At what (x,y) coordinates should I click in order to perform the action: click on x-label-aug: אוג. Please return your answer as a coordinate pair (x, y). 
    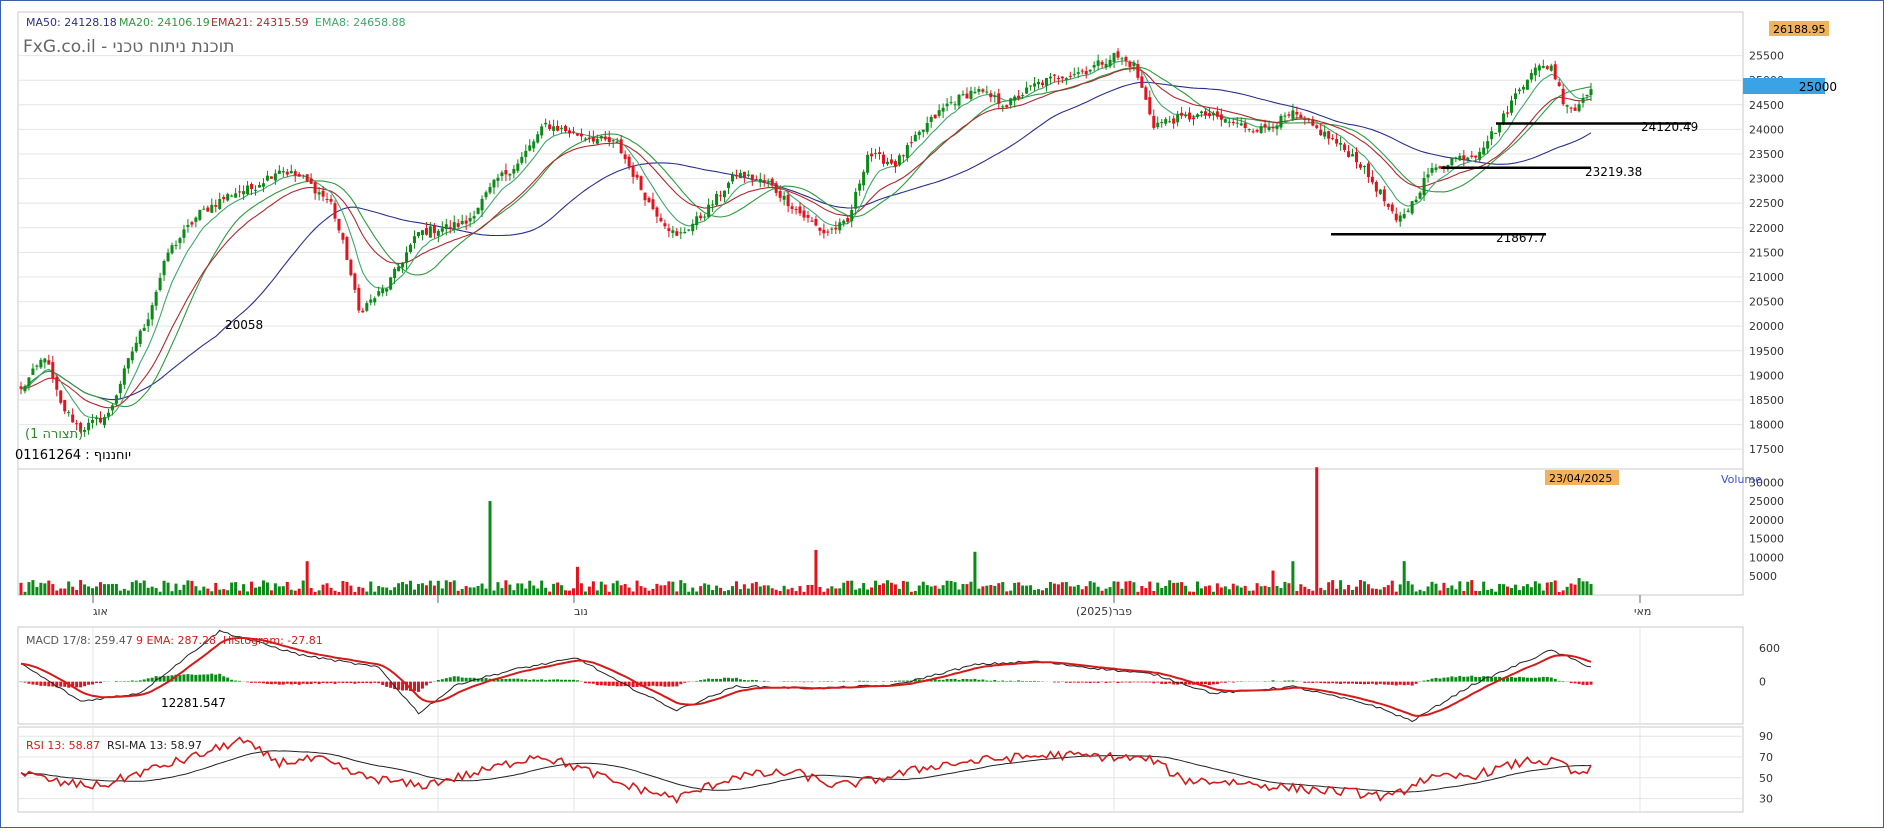
    Looking at the image, I should click on (100, 611).